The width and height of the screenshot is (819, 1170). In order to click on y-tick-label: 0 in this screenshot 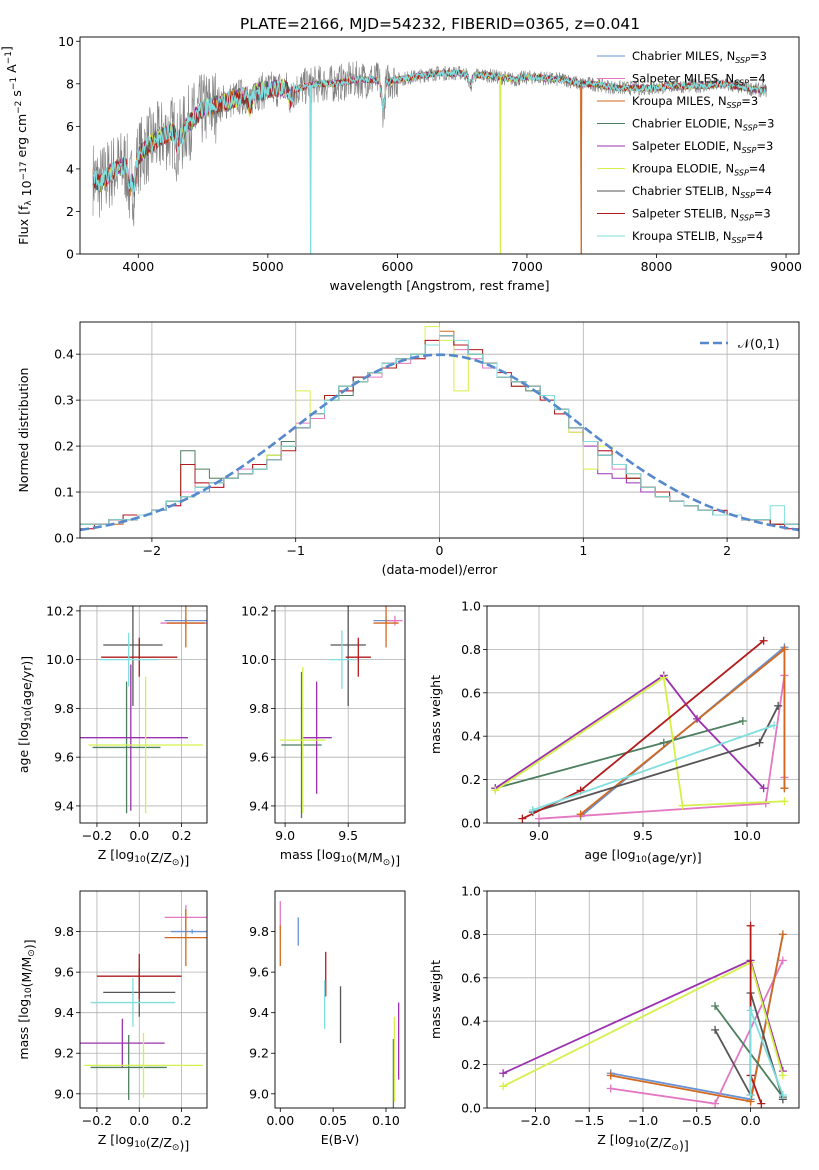, I will do `click(70, 254)`.